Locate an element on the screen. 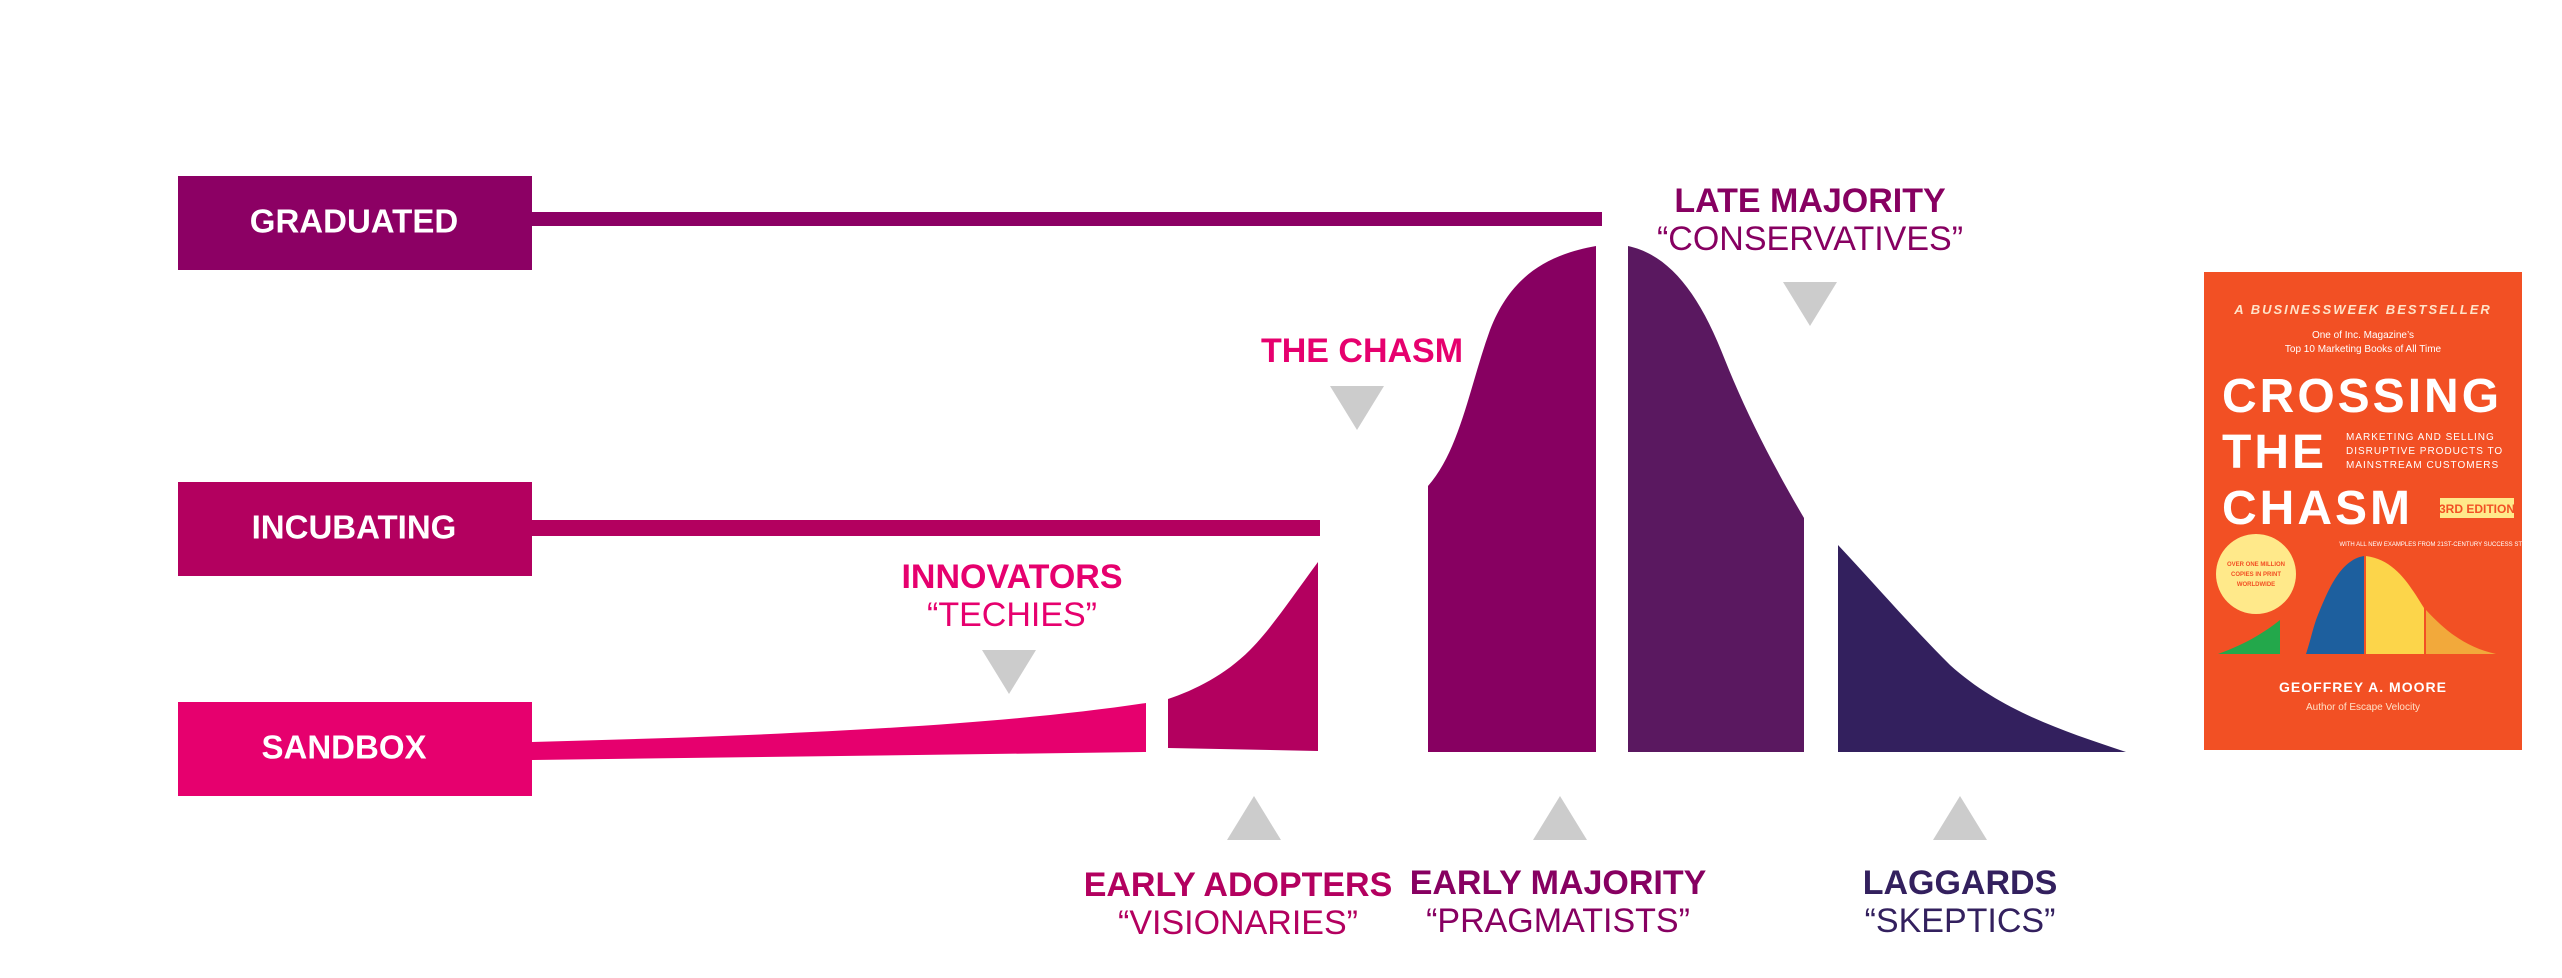 The image size is (2562, 978). book-praise-line1: One of Inc. Magazine’s is located at coordinates (2363, 335).